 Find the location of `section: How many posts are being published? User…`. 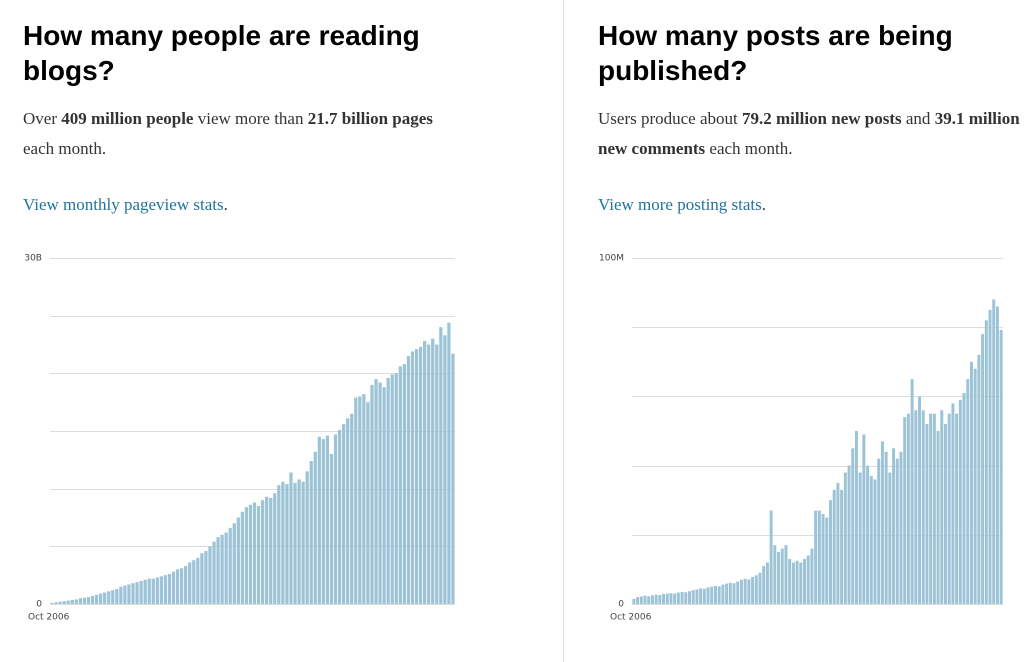

section: How many posts are being published? User… is located at coordinates (810, 119).